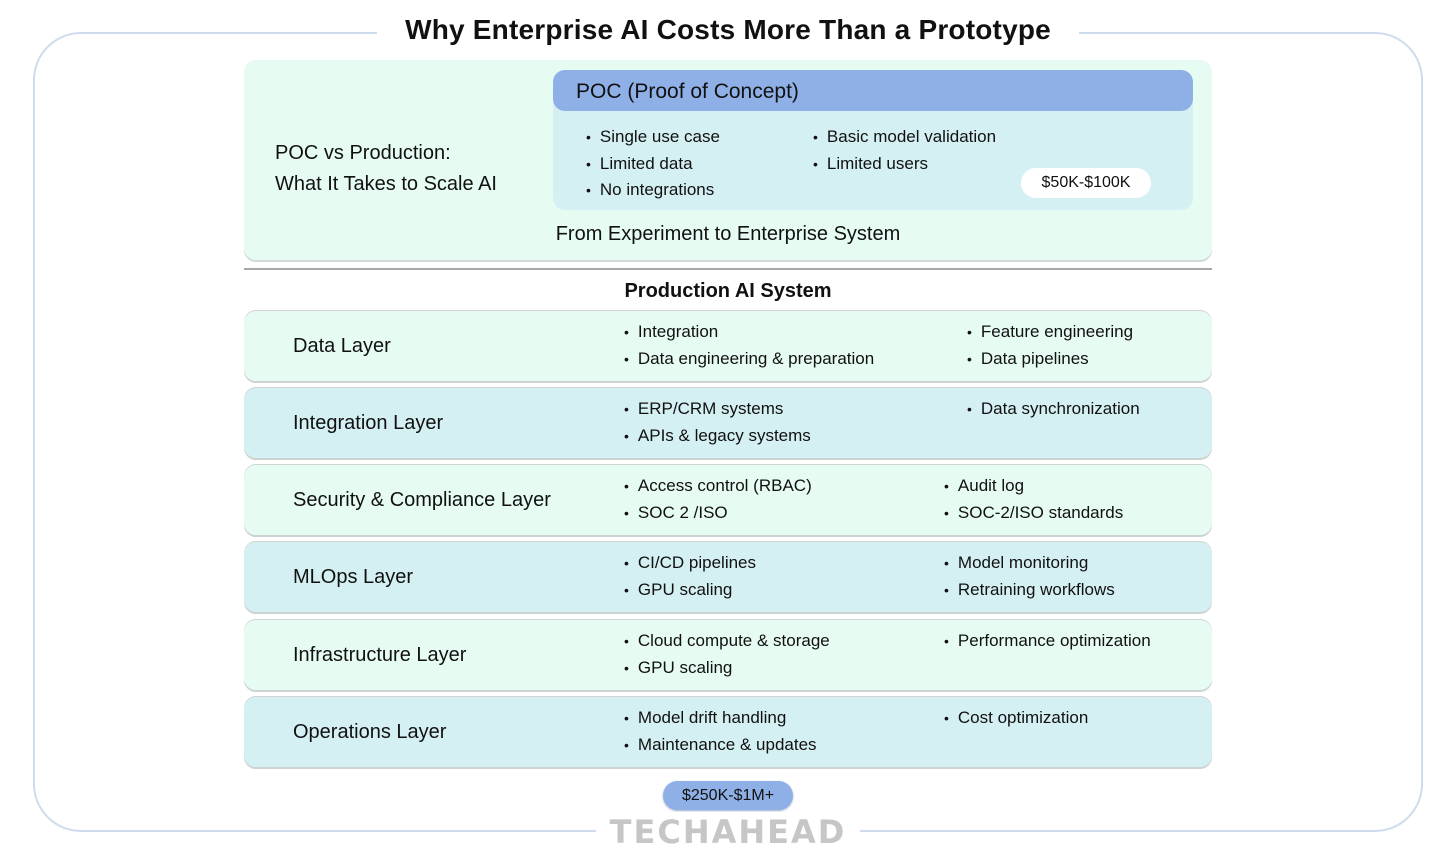  I want to click on layer-list-col1: Cloud compute & storage GPU scaling, so click(727, 654).